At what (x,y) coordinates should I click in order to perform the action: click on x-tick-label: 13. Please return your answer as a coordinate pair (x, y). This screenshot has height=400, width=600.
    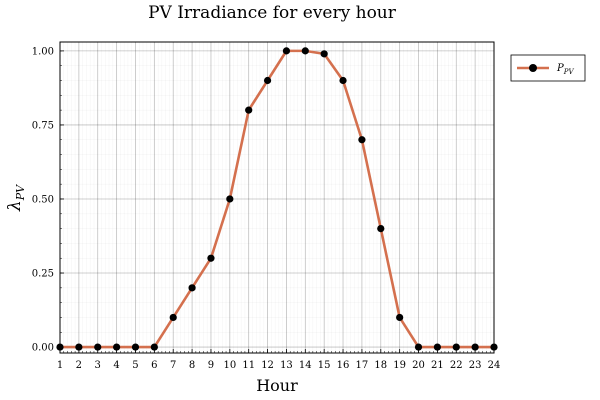
    Looking at the image, I should click on (286, 365).